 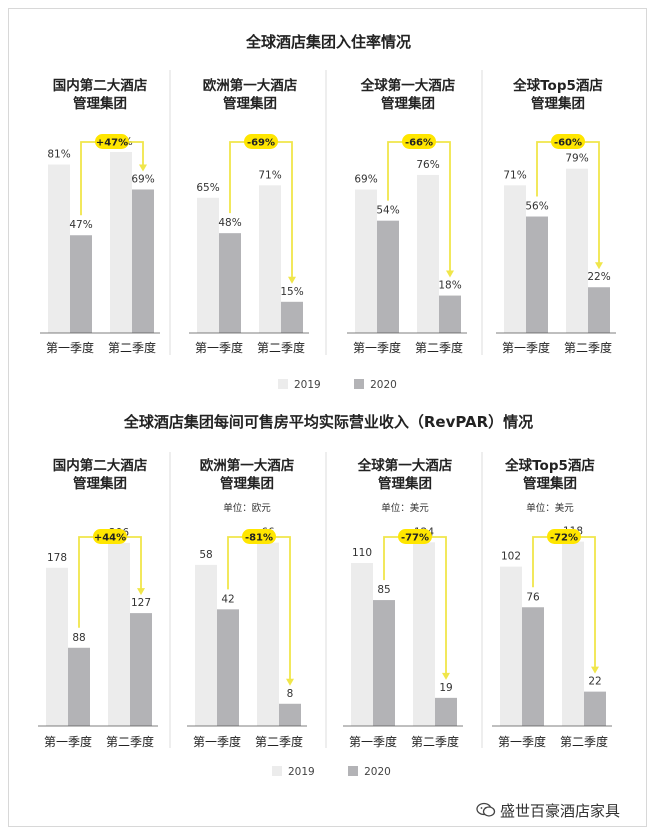 What do you see at coordinates (141, 603) in the screenshot?
I see `data-label: 127` at bounding box center [141, 603].